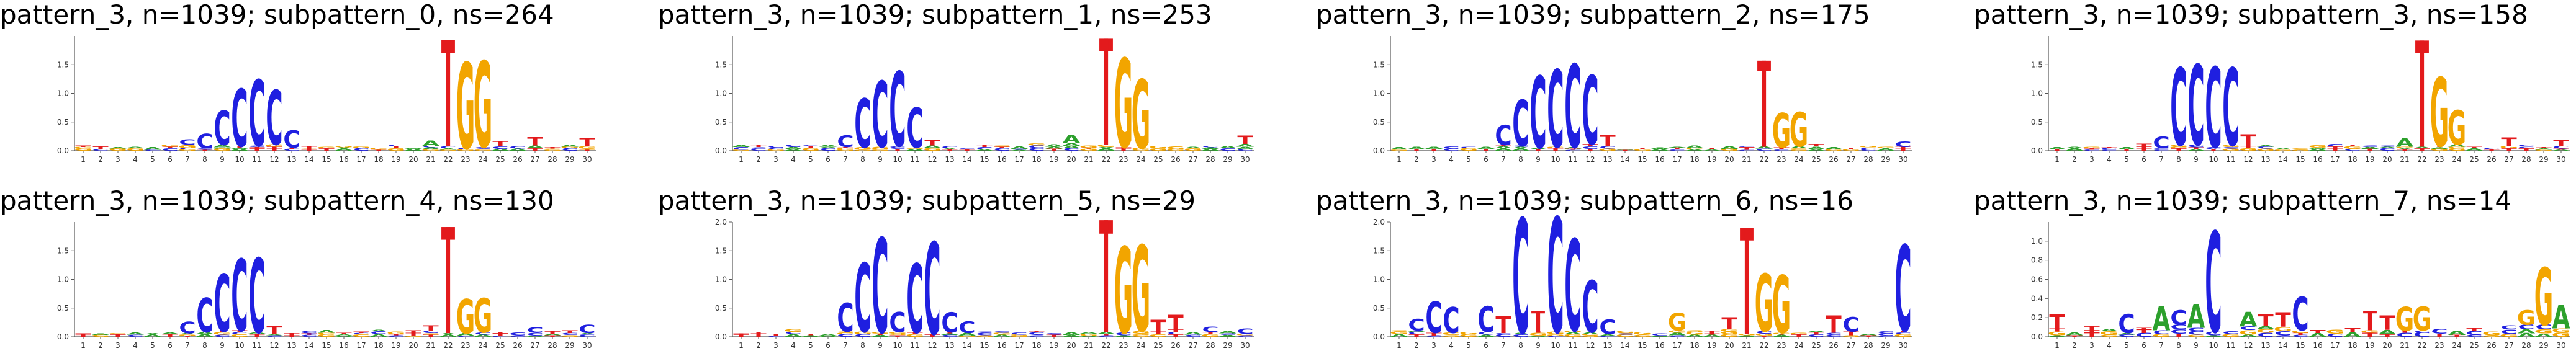 This screenshot has height=356, width=2576. What do you see at coordinates (2526, 159) in the screenshot?
I see `x-tick-label: 28` at bounding box center [2526, 159].